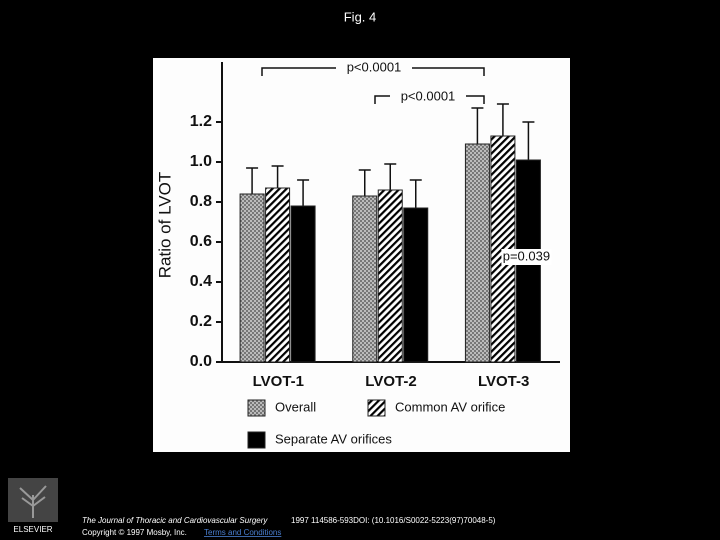  I want to click on x-tick-label: LVOT-1, so click(278, 381).